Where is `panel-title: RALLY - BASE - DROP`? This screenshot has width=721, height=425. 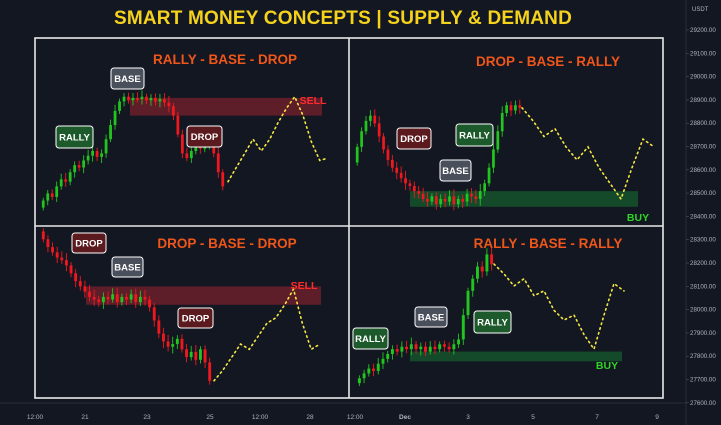
panel-title: RALLY - BASE - DROP is located at coordinates (225, 59).